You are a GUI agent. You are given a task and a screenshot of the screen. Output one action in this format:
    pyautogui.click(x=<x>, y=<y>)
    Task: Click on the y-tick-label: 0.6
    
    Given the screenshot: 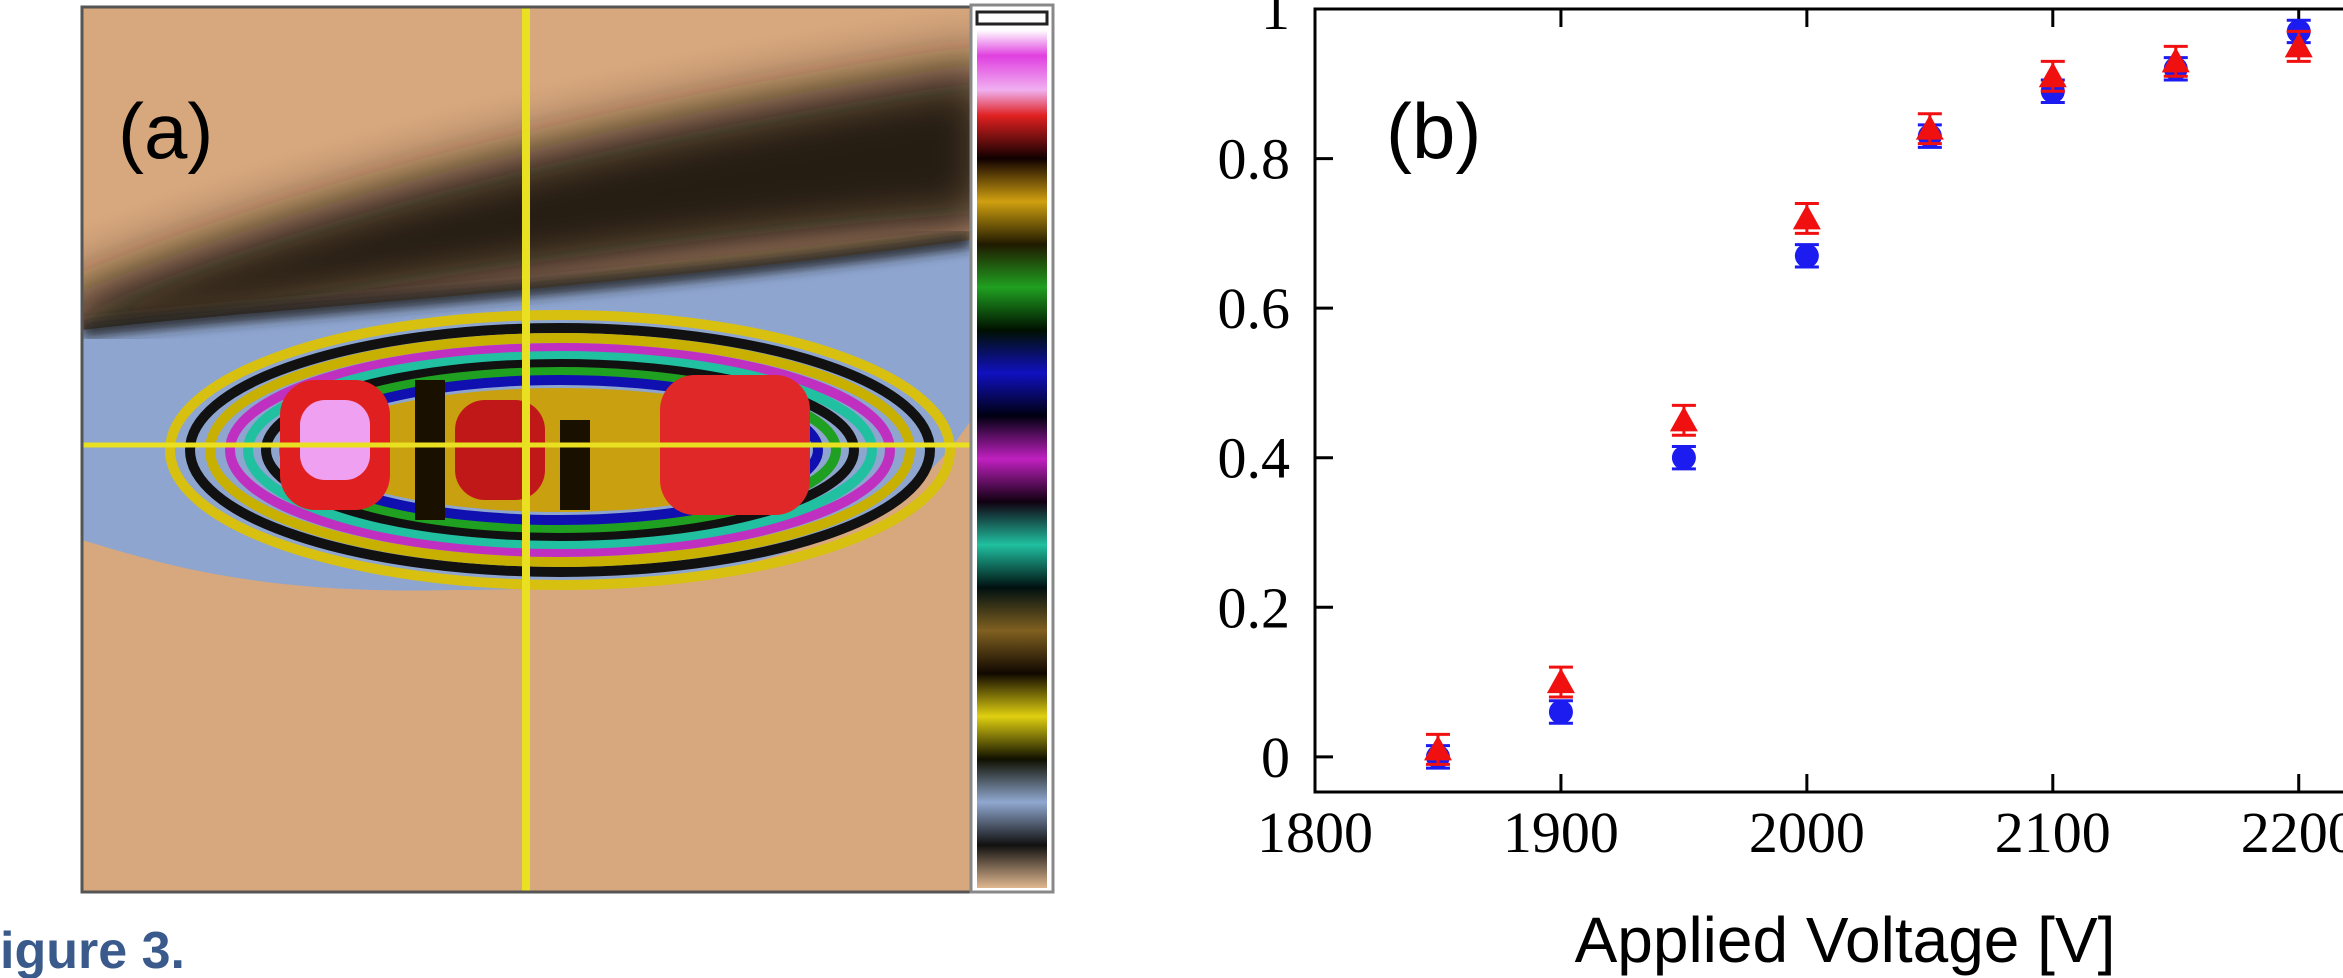 What is the action you would take?
    pyautogui.click(x=1254, y=308)
    